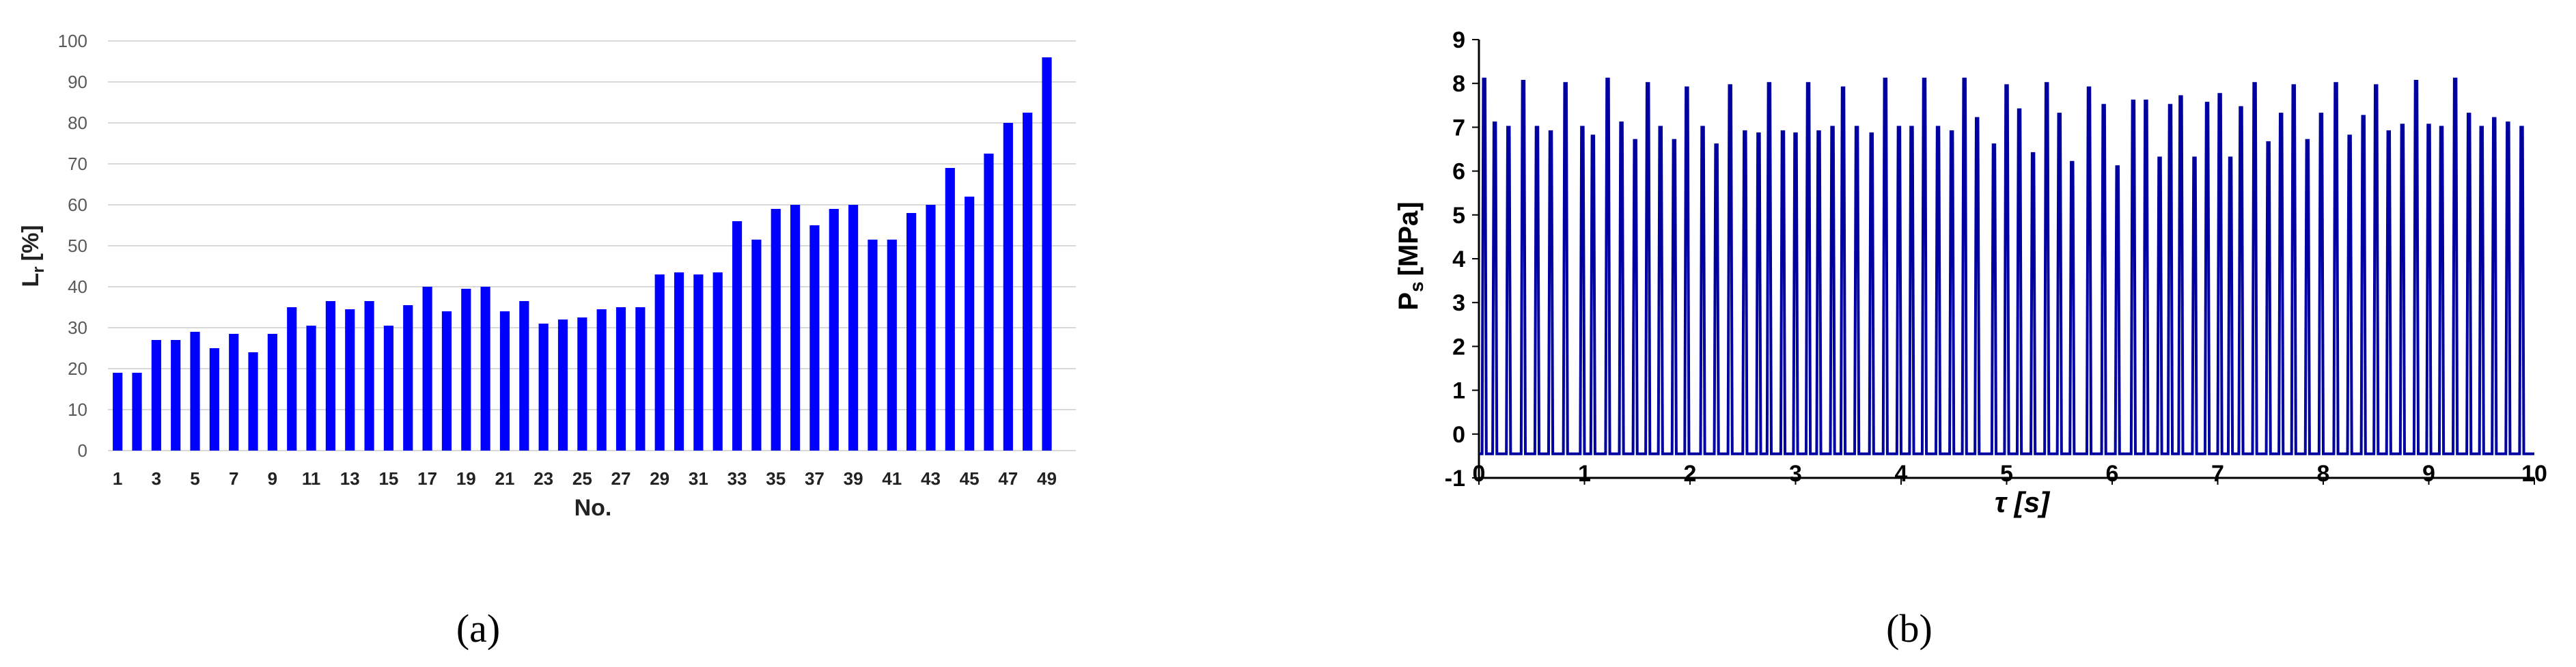 The width and height of the screenshot is (2576, 667). Describe the element at coordinates (1585, 474) in the screenshot. I see `b-x-tick-1: 1` at that location.